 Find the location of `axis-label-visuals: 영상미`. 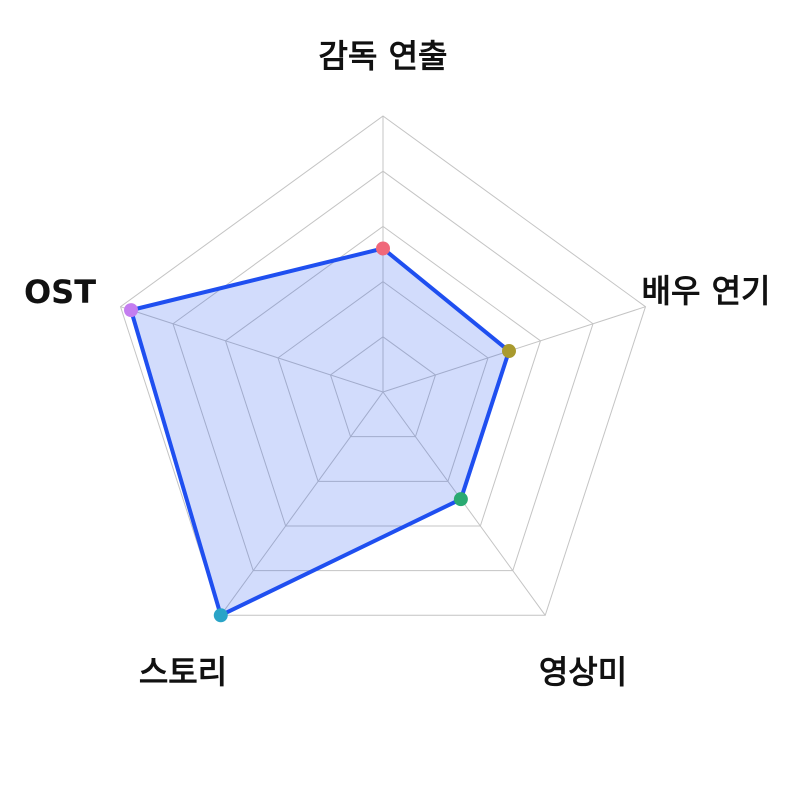

axis-label-visuals: 영상미 is located at coordinates (583, 672).